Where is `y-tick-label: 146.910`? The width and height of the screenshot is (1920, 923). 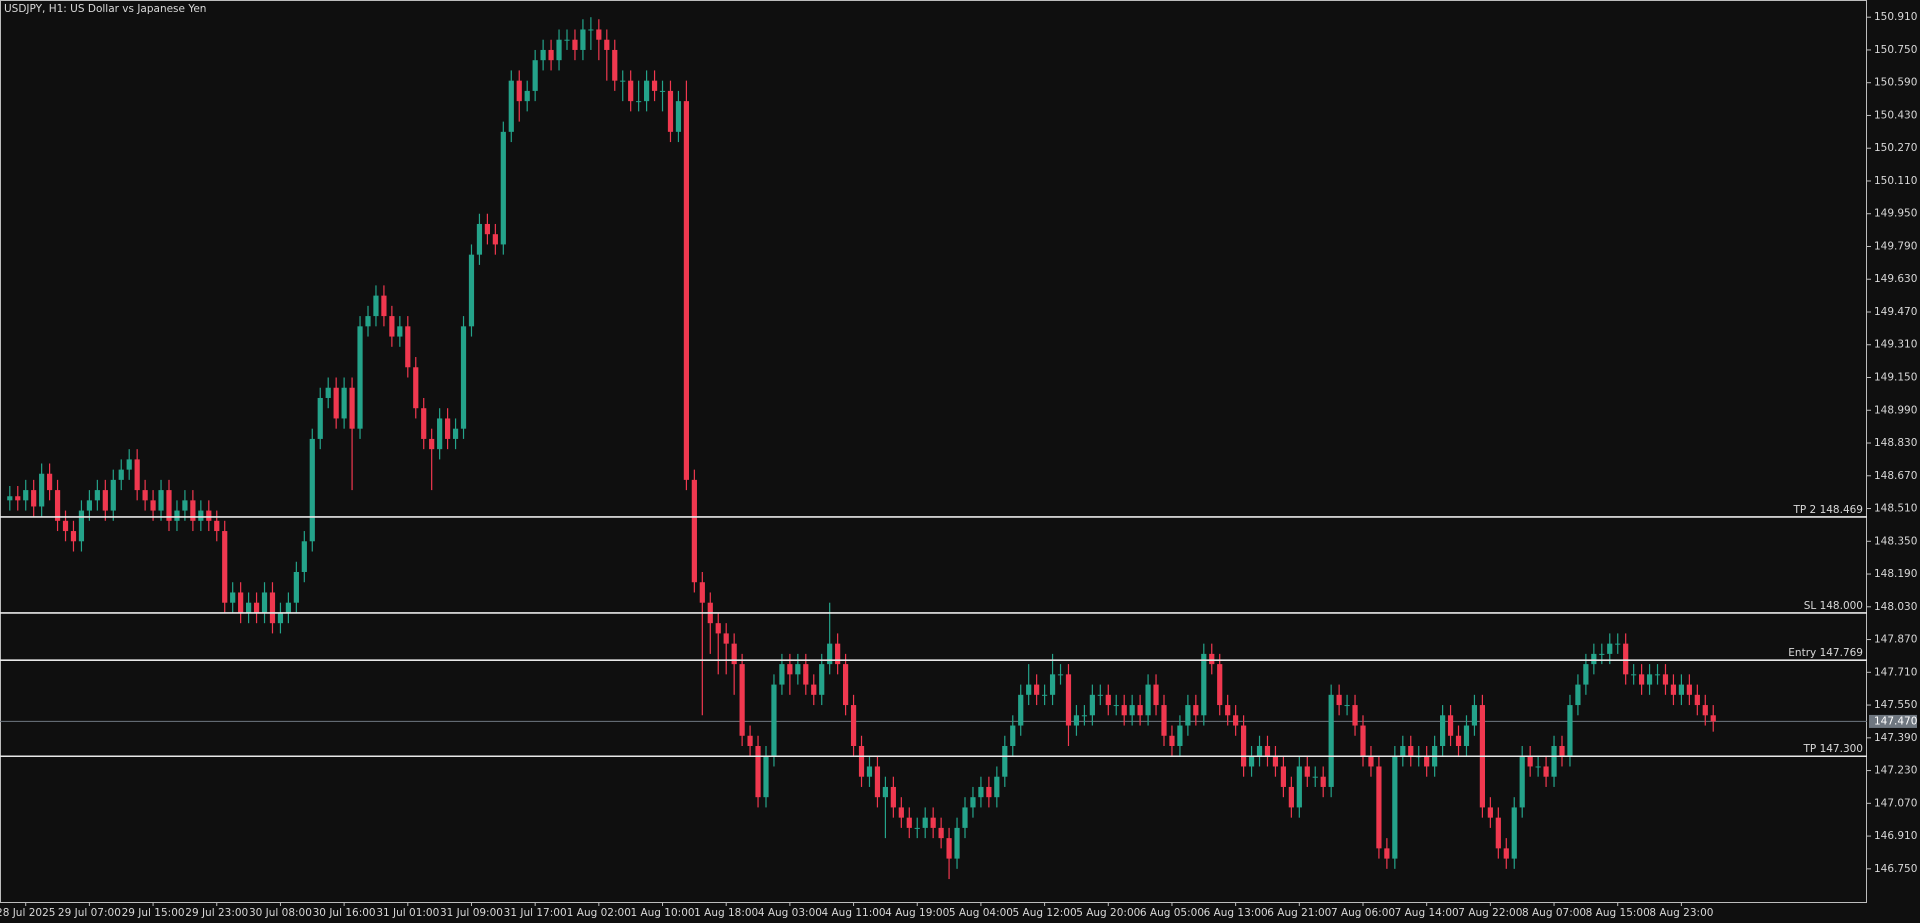
y-tick-label: 146.910 is located at coordinates (1895, 836).